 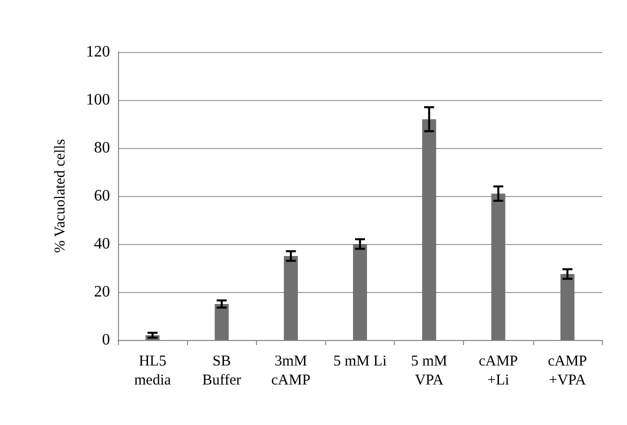 What do you see at coordinates (102, 148) in the screenshot?
I see `y-tick-label: 80` at bounding box center [102, 148].